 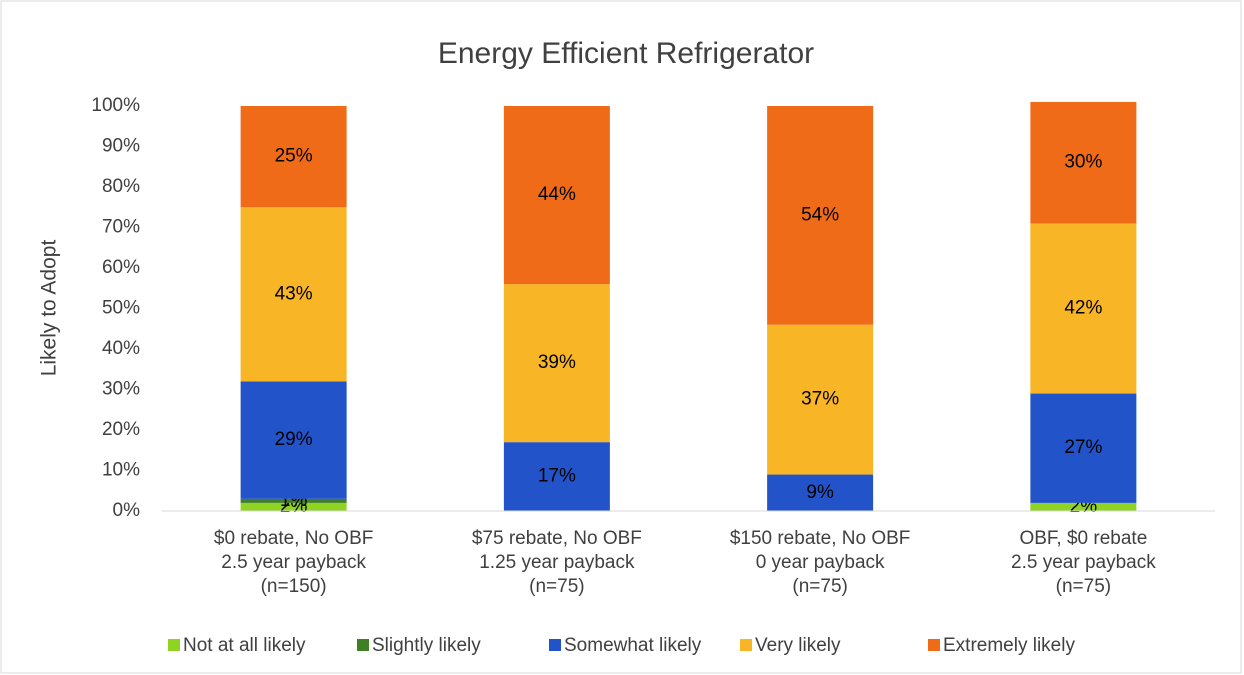 What do you see at coordinates (121, 308) in the screenshot?
I see `y-tick-label: 50%` at bounding box center [121, 308].